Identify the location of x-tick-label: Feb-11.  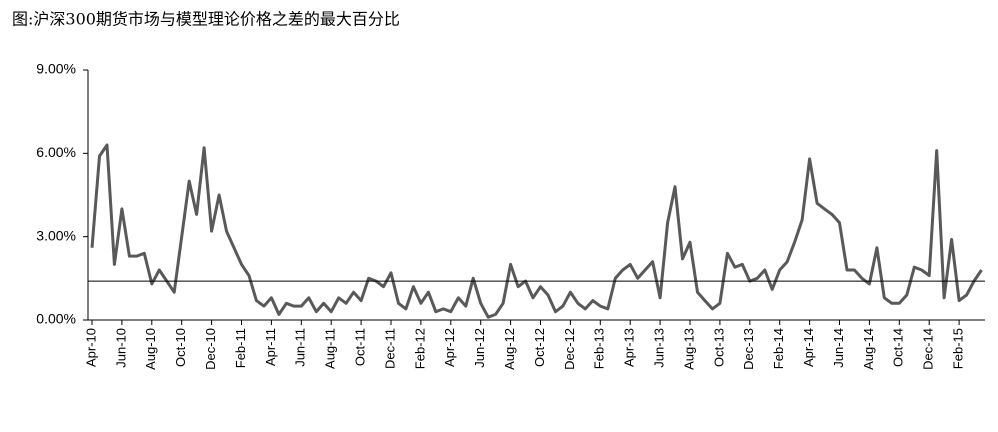
(240, 348).